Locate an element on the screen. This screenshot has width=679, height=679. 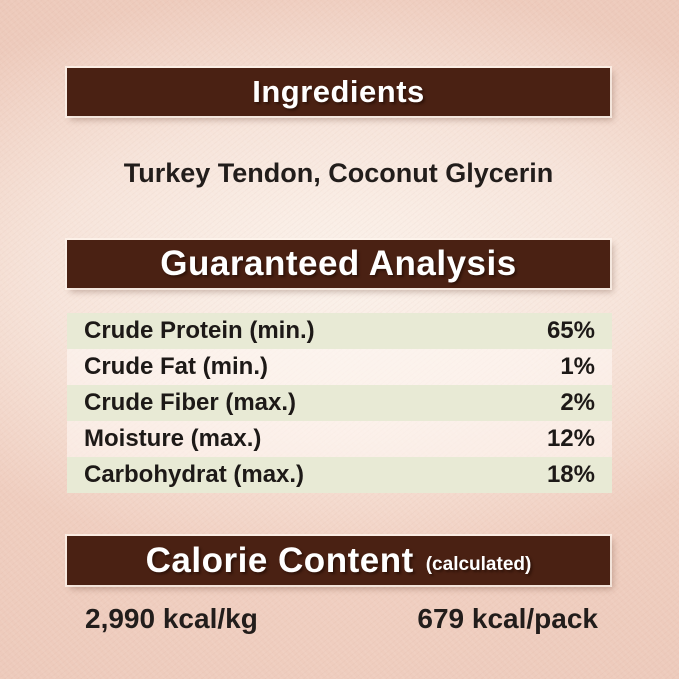
ingredients-header-title: Ingredients is located at coordinates (338, 91).